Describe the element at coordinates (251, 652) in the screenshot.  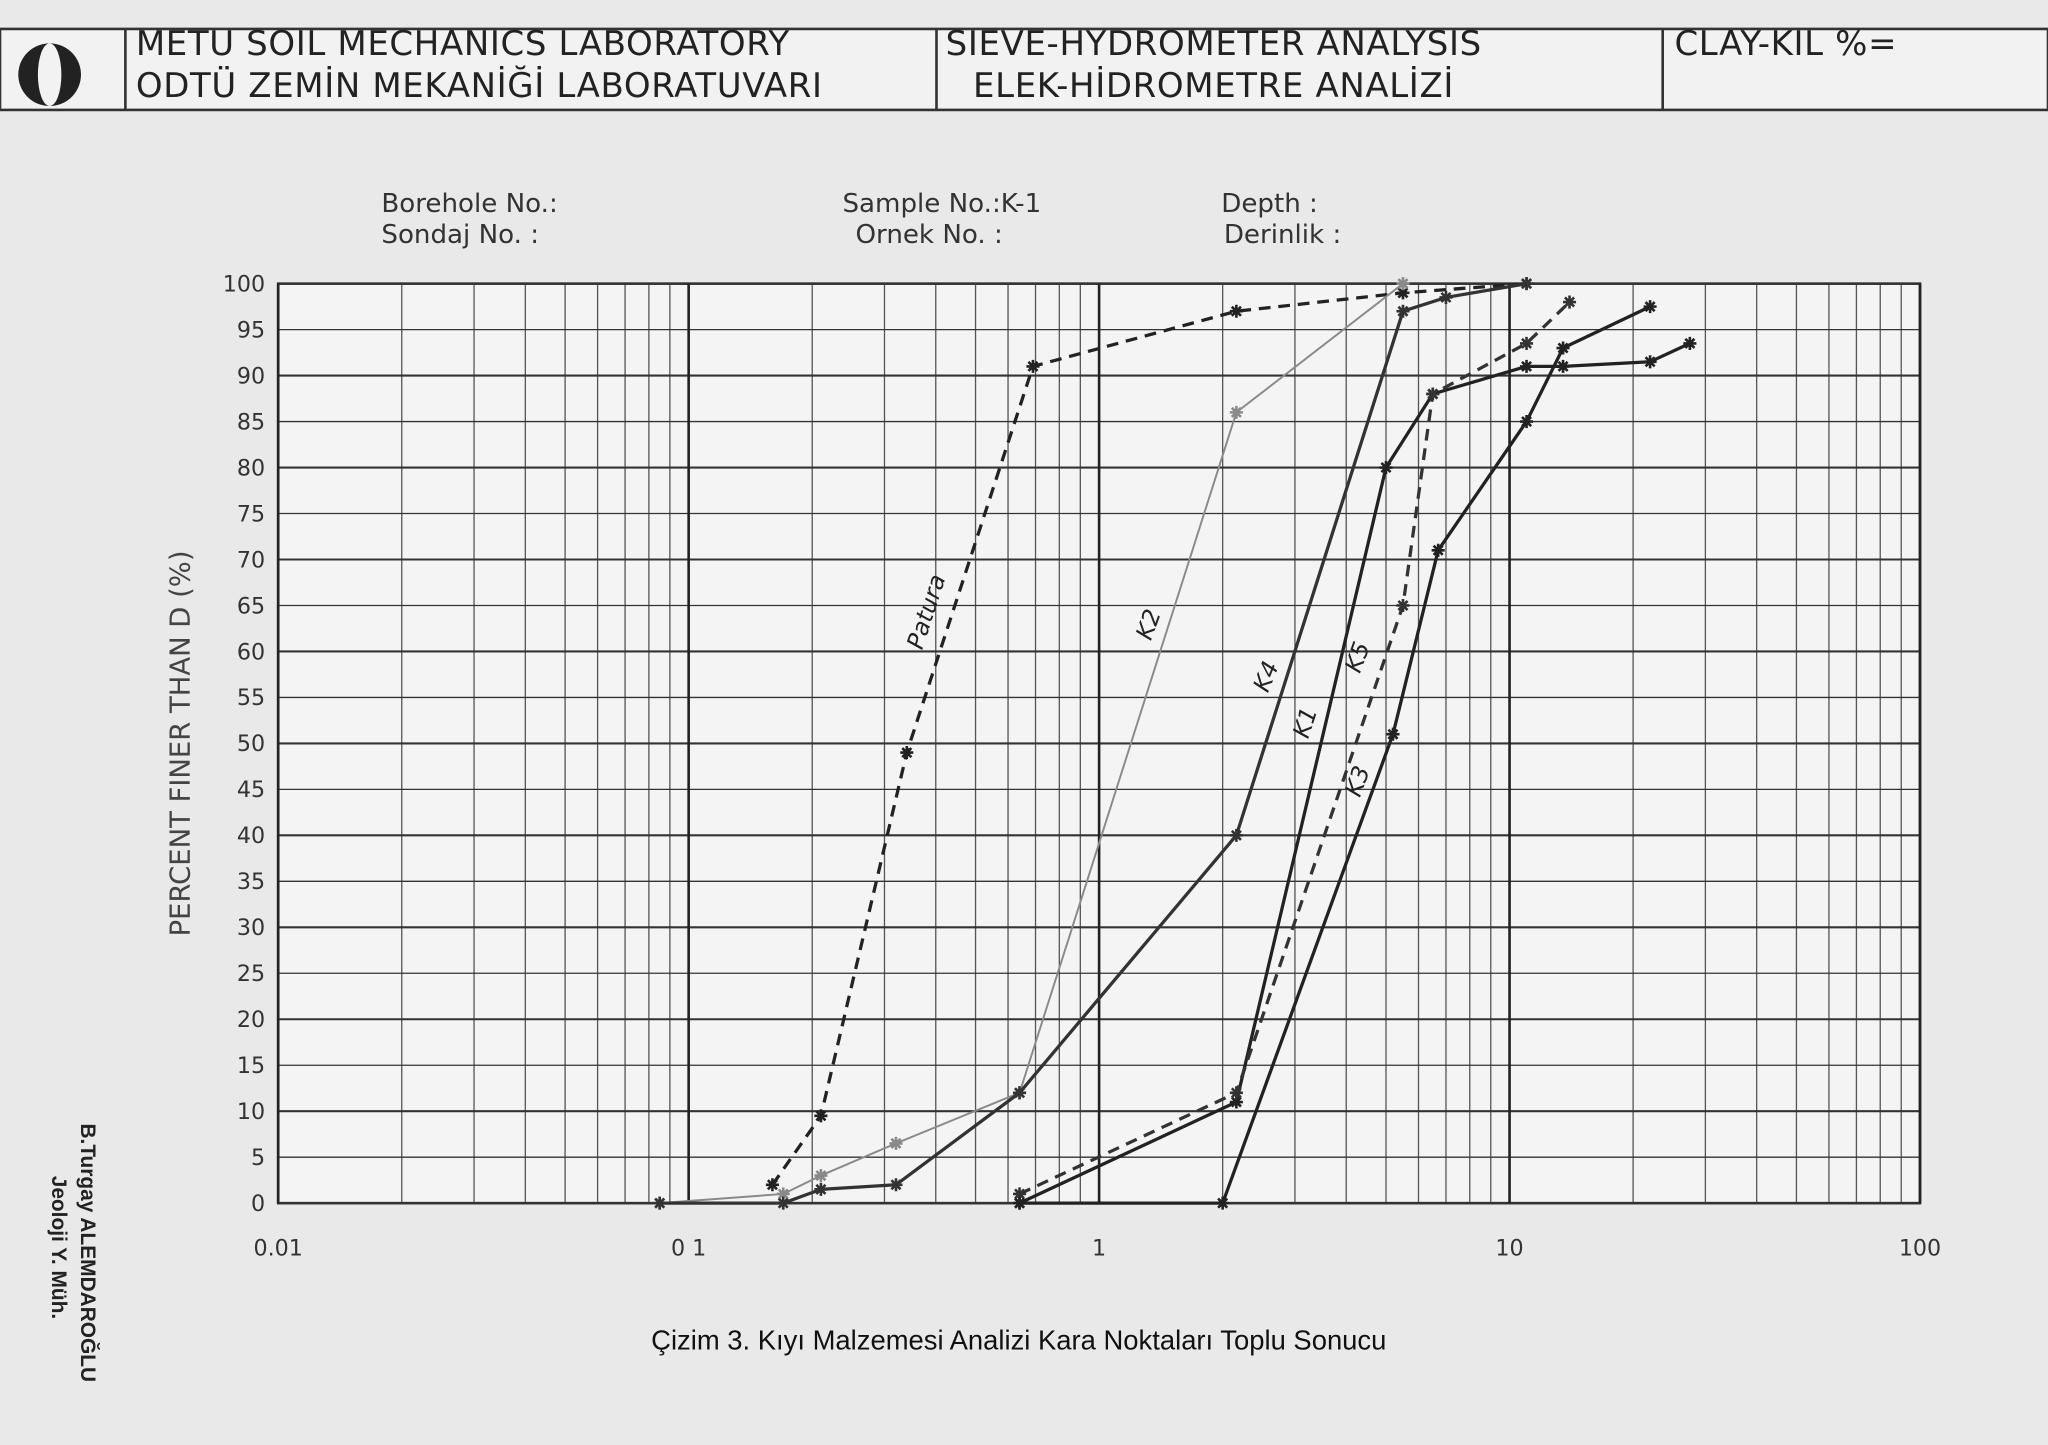
I see `y-tick-label: 60` at that location.